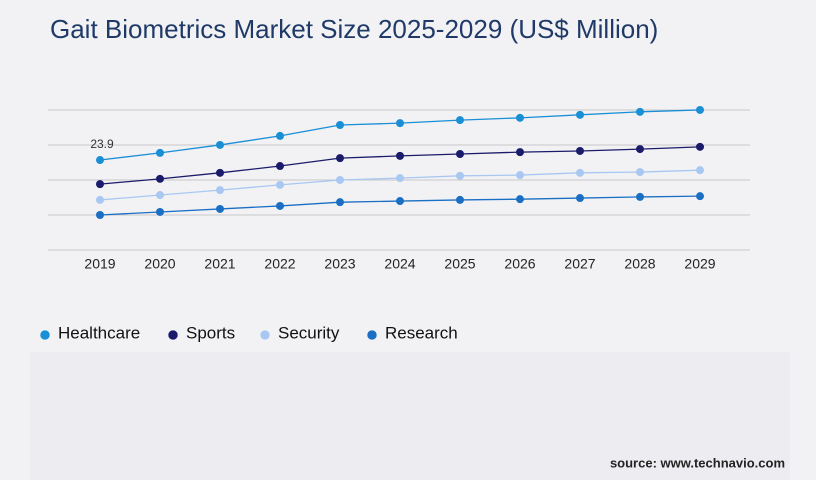 This screenshot has height=480, width=816. Describe the element at coordinates (579, 264) in the screenshot. I see `x-tick-label: 2027` at that location.